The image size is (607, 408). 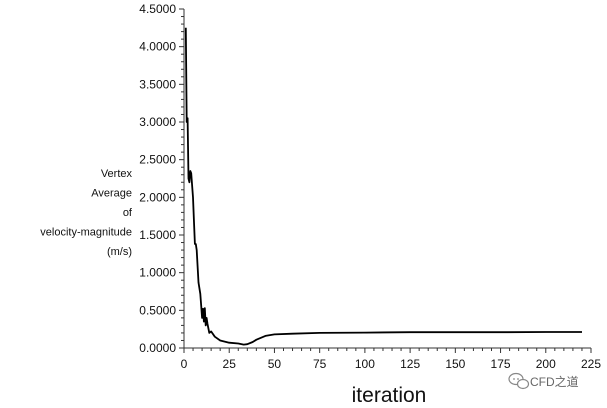 What do you see at coordinates (86, 233) in the screenshot?
I see `y-axis-label-line: velocity-magnitude` at bounding box center [86, 233].